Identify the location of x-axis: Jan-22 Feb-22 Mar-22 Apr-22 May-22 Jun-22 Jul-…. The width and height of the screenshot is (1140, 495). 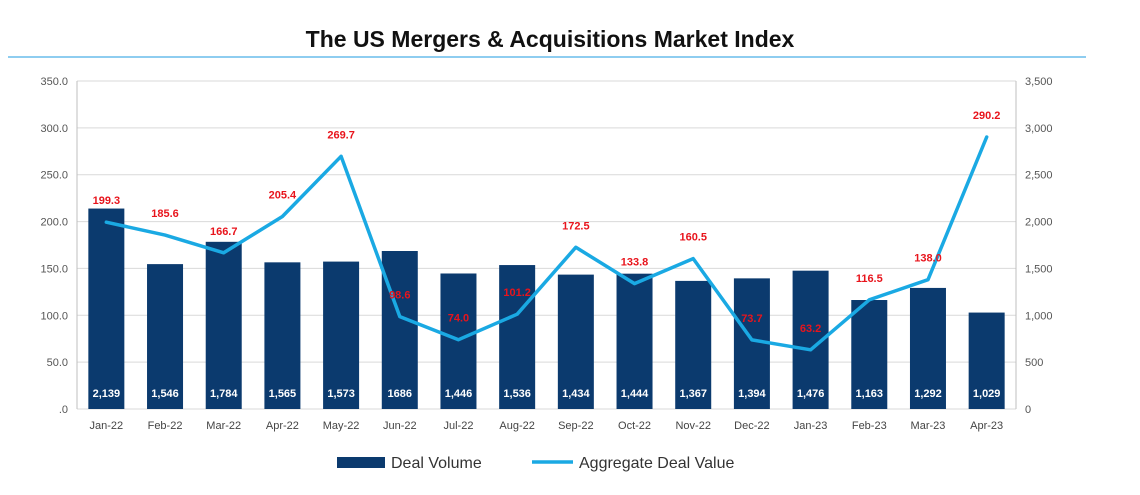
(547, 426).